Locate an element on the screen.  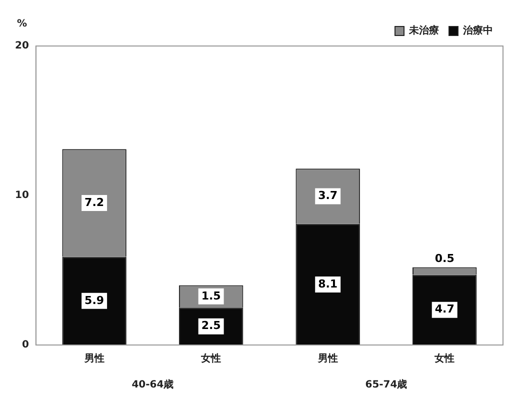
data-label: 7.2 is located at coordinates (94, 202).